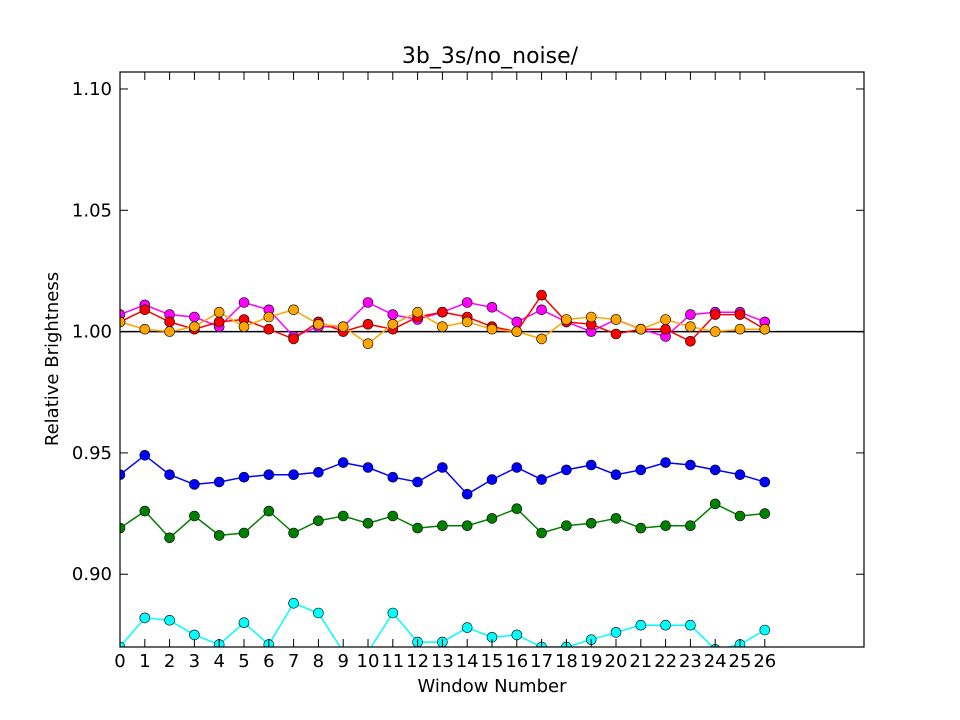  I want to click on y-tick-label: 0.90, so click(92, 574).